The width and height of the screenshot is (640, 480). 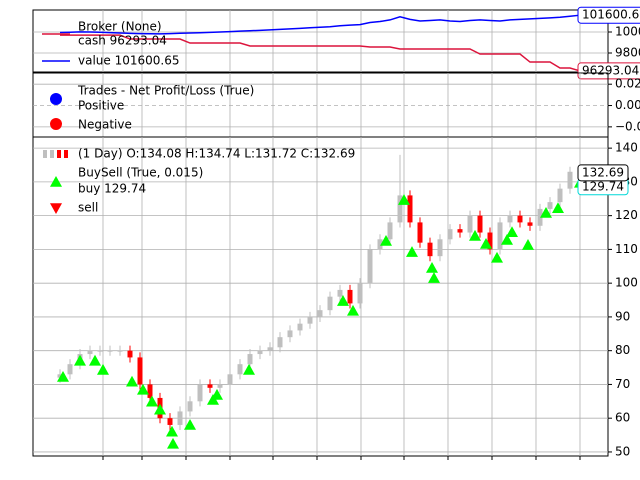 What do you see at coordinates (101, 106) in the screenshot?
I see `legend-label: Positive` at bounding box center [101, 106].